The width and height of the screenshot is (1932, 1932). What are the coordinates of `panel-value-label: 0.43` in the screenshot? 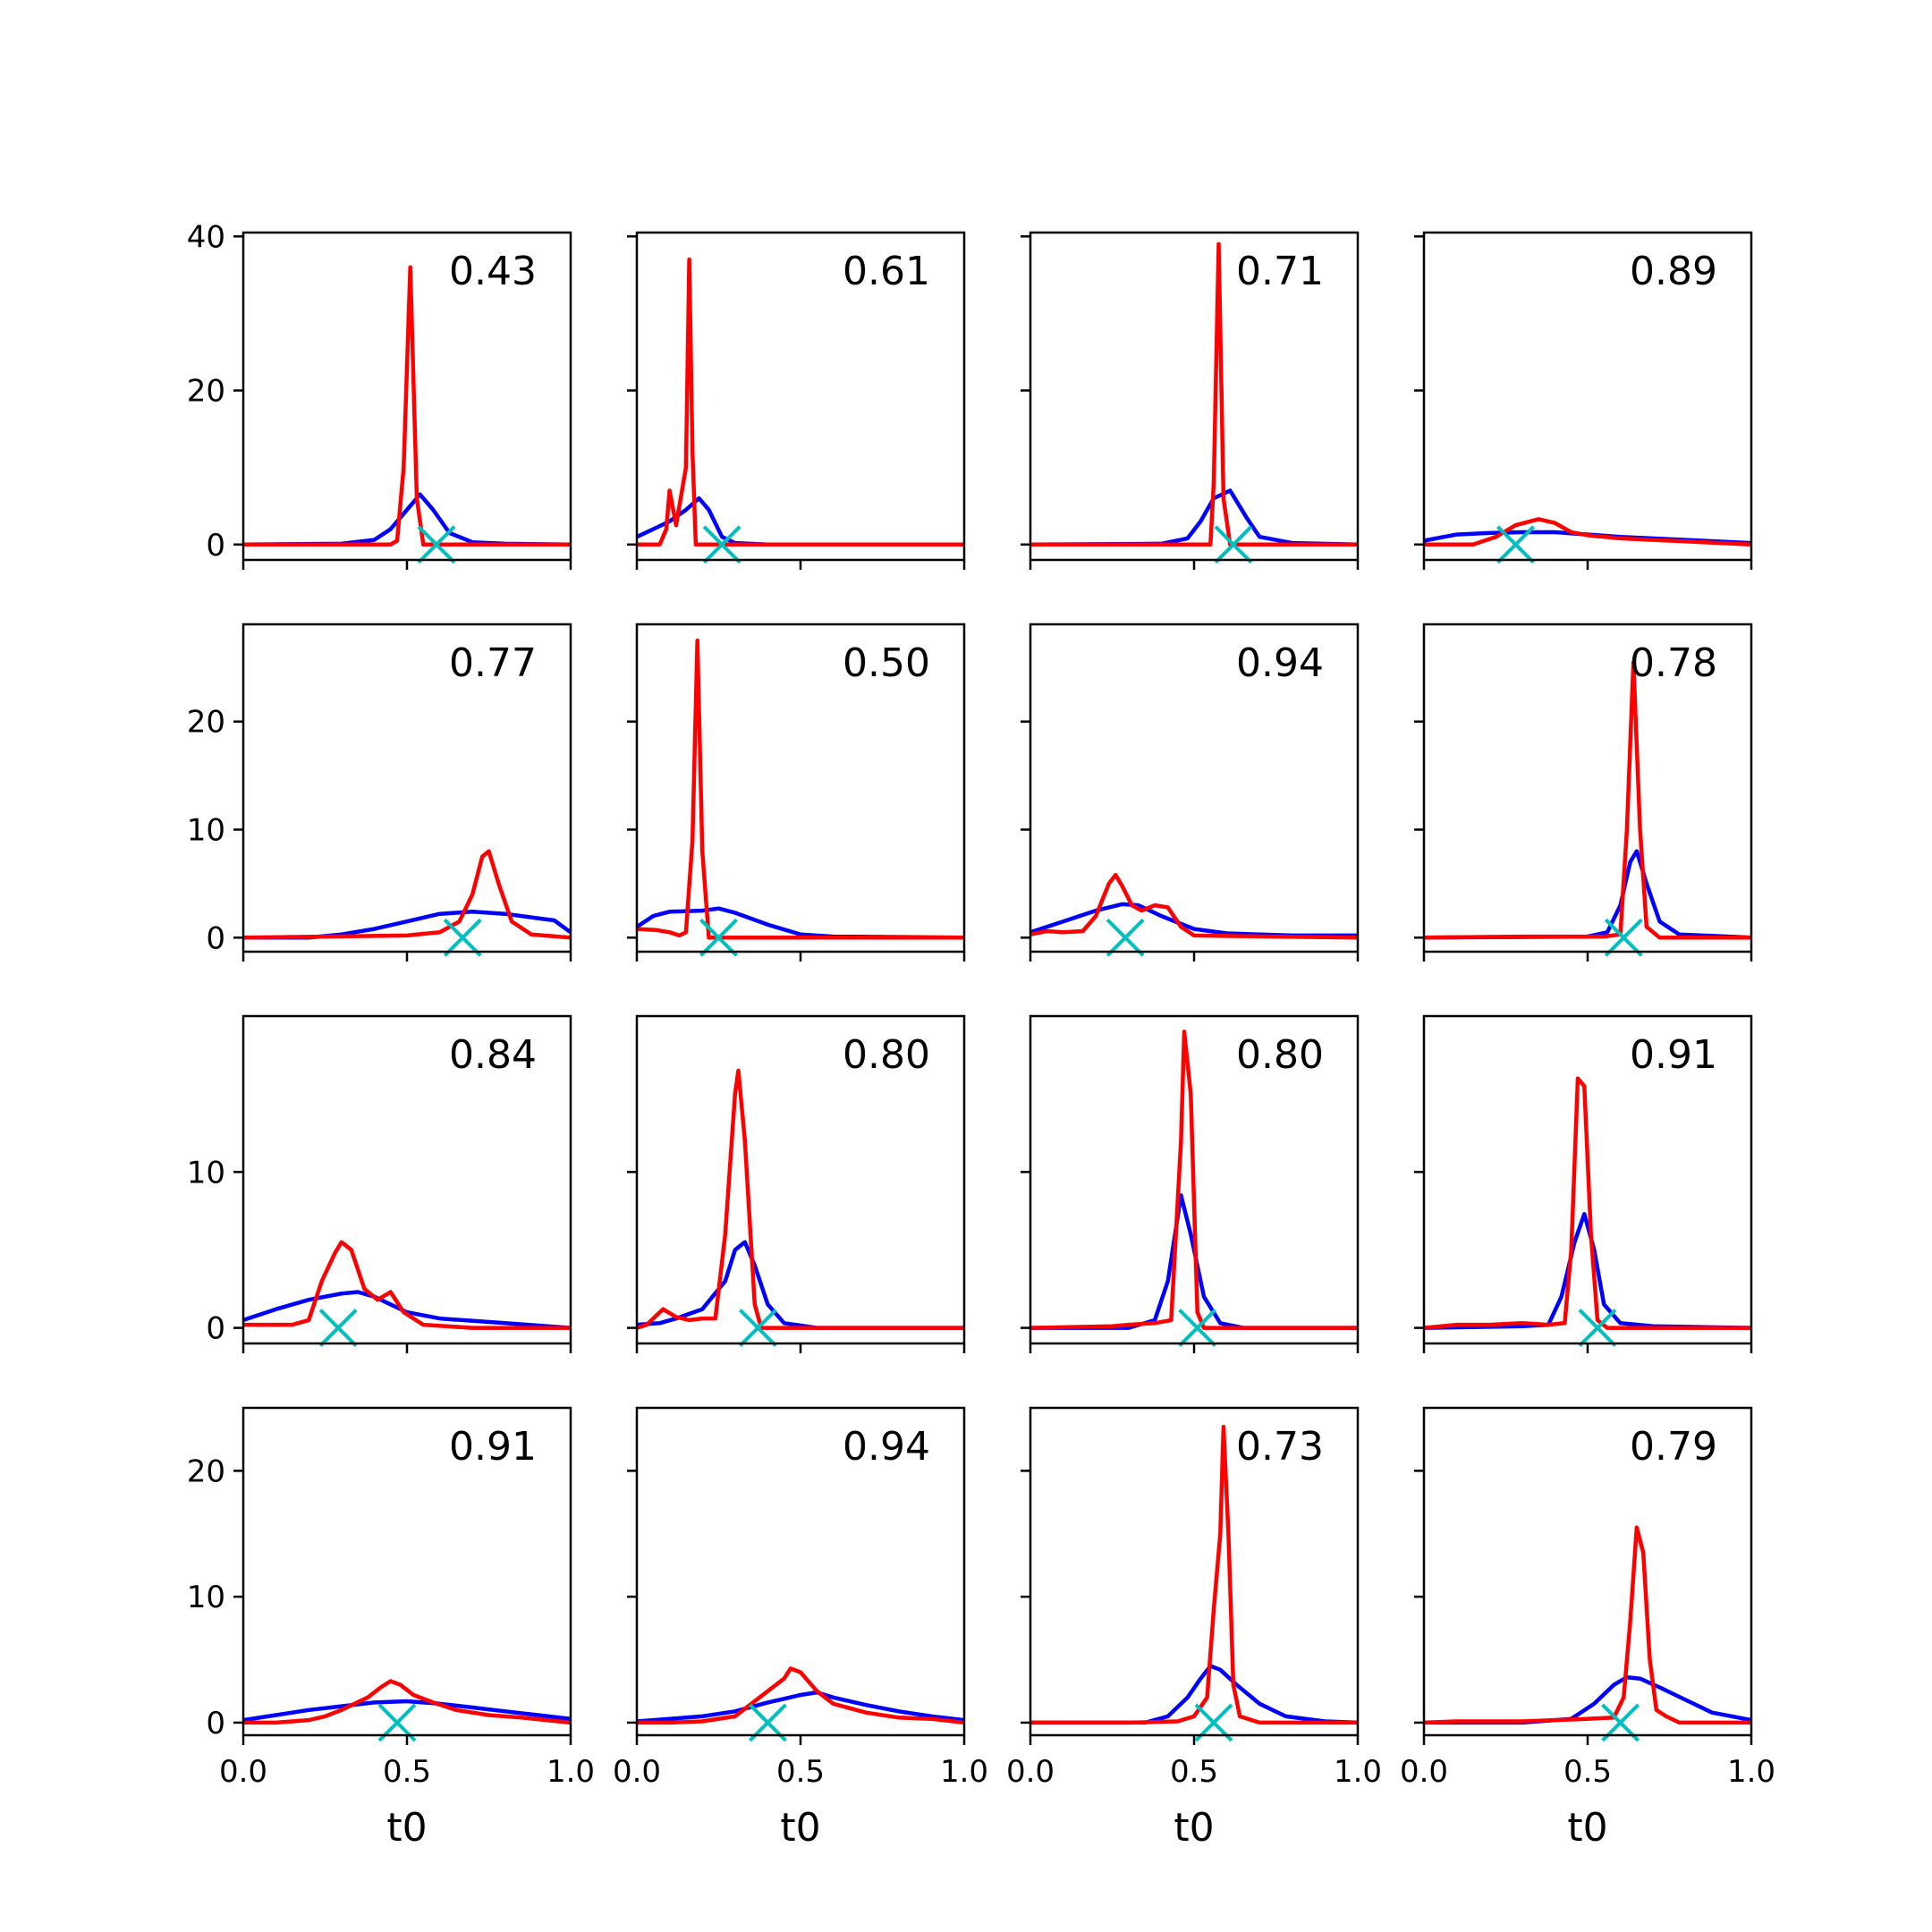 It's located at (493, 271).